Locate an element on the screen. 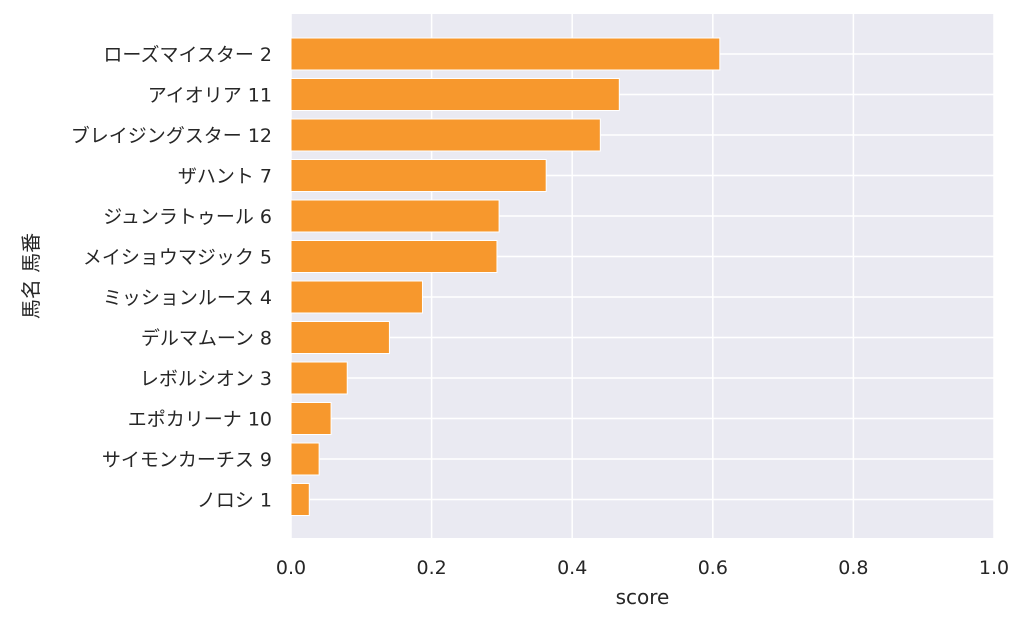  x-tick-label: 1.0 is located at coordinates (994, 568).